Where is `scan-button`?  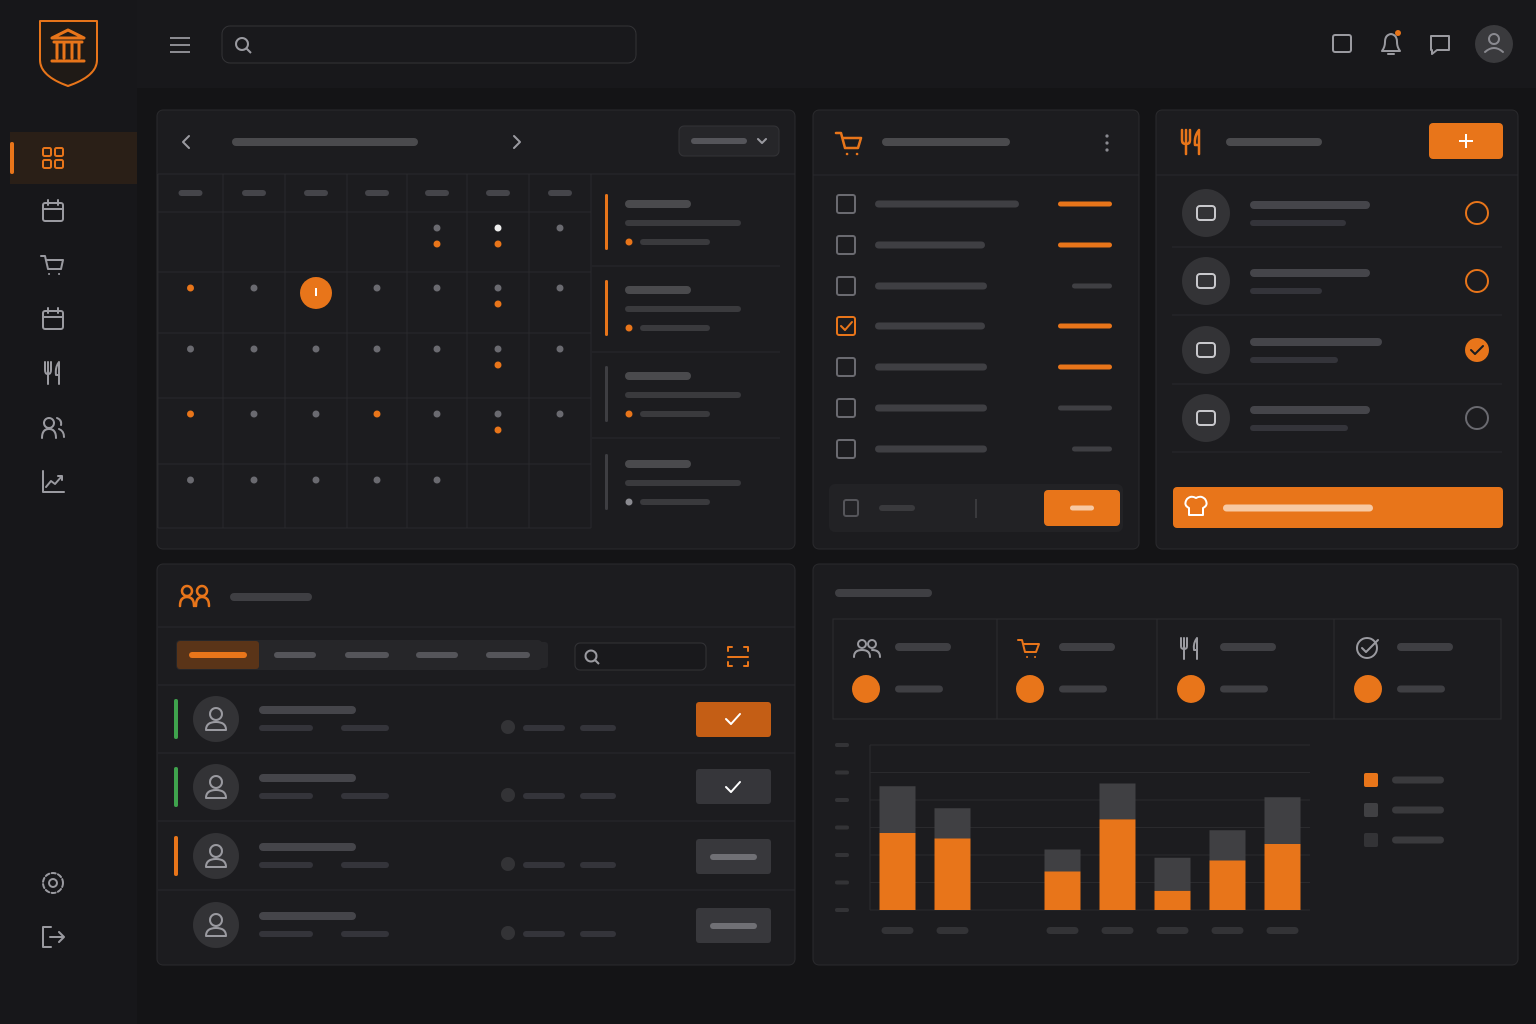
scan-button is located at coordinates (738, 656).